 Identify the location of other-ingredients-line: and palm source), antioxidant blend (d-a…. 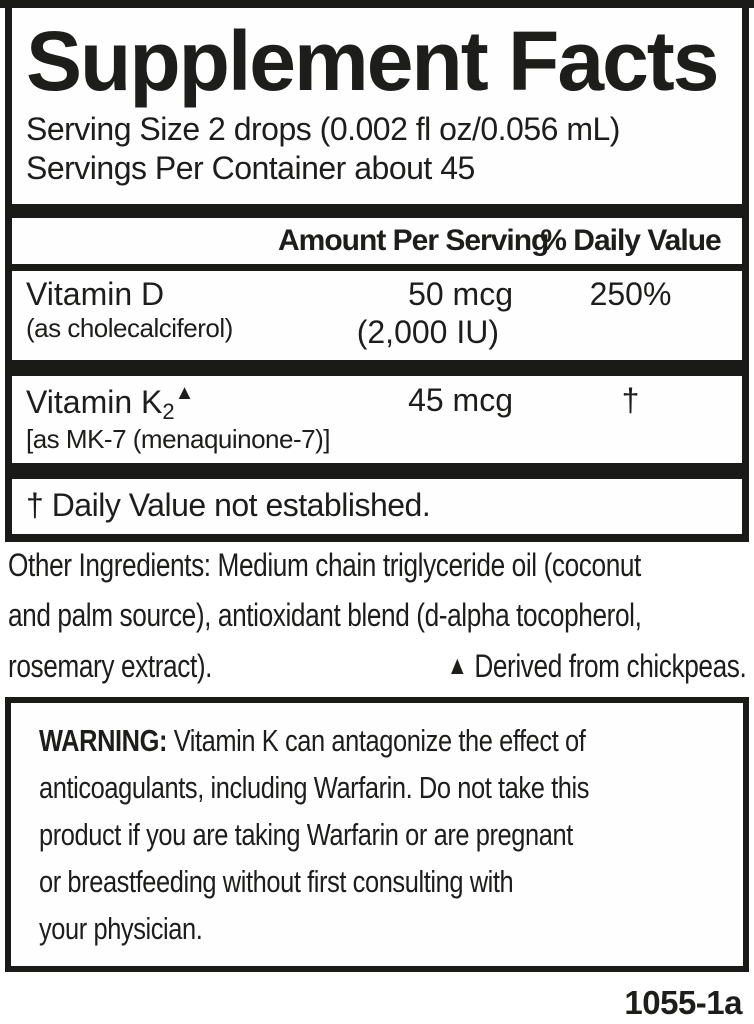
(377, 615).